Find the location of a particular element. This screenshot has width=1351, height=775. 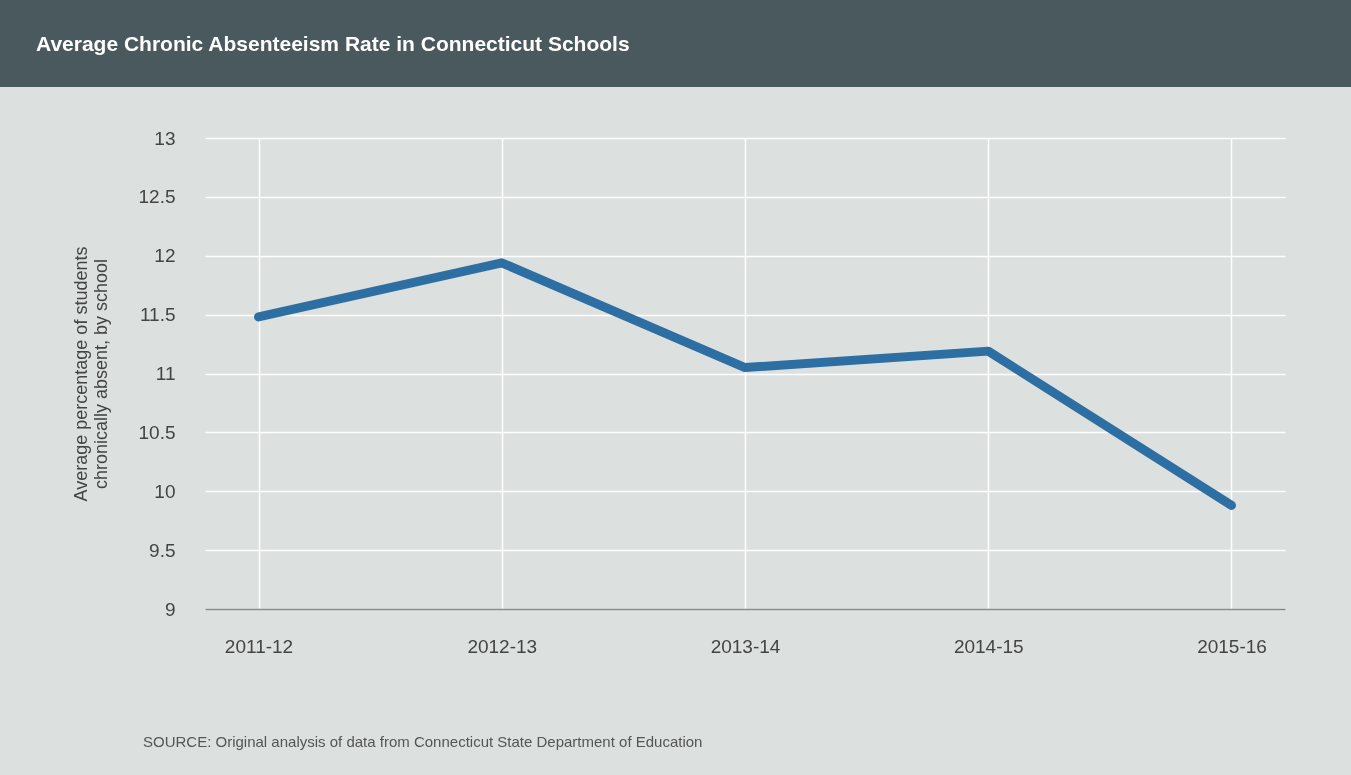

y-tick-label: 12 is located at coordinates (165, 256).